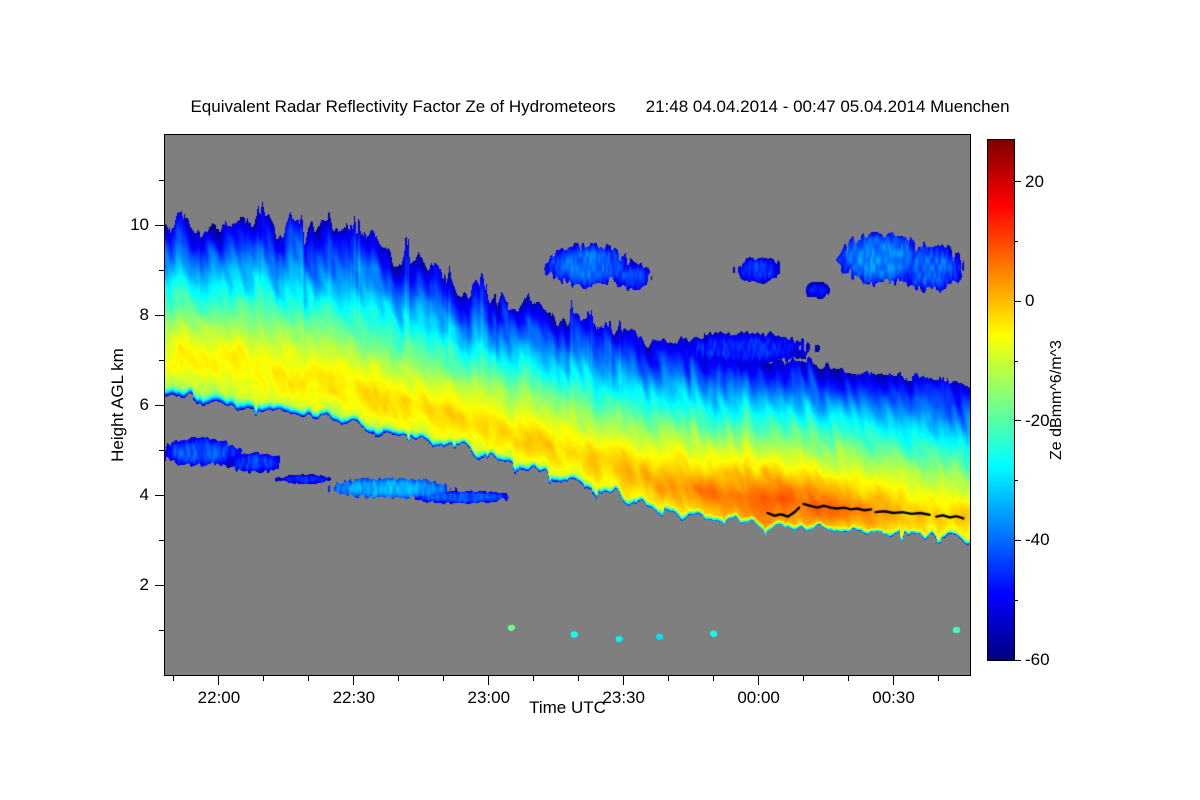 This screenshot has height=800, width=1200. I want to click on colorbar-tick-label: -20, so click(1037, 420).